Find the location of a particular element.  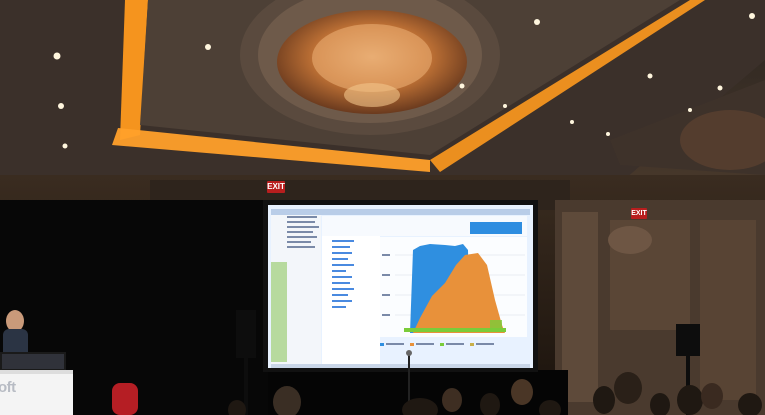

podium-icon is located at coordinates (36, 392).